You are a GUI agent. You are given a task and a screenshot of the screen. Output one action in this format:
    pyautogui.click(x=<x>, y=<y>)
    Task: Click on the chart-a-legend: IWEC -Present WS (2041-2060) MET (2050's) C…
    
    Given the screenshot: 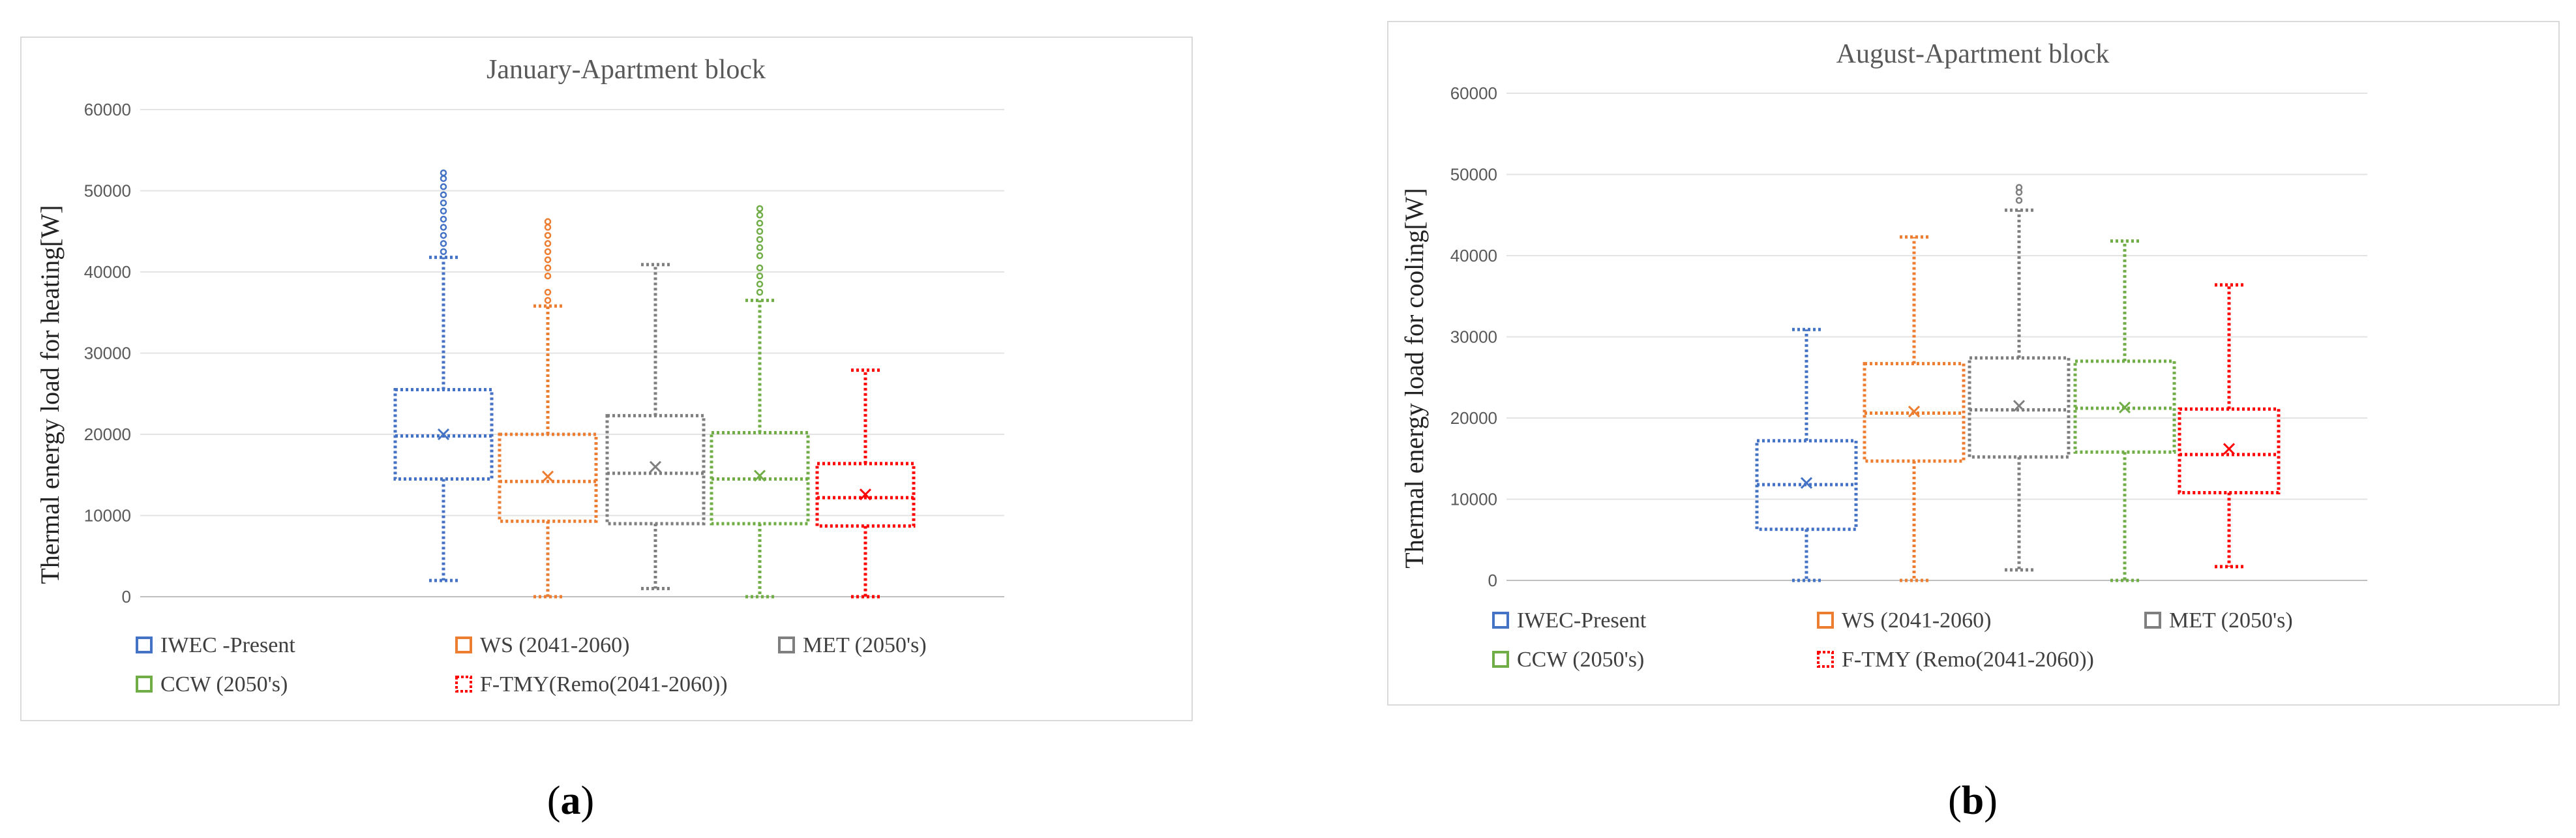 What is the action you would take?
    pyautogui.click(x=531, y=664)
    